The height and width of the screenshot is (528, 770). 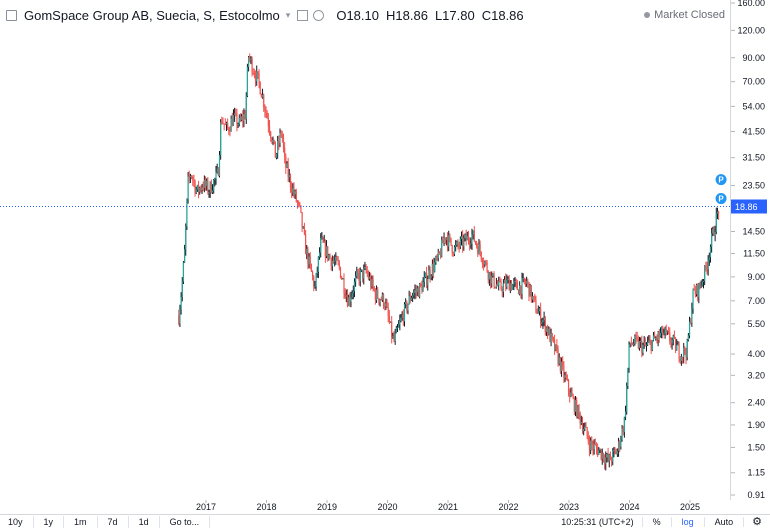 I want to click on symbol-icon, so click(x=11, y=15).